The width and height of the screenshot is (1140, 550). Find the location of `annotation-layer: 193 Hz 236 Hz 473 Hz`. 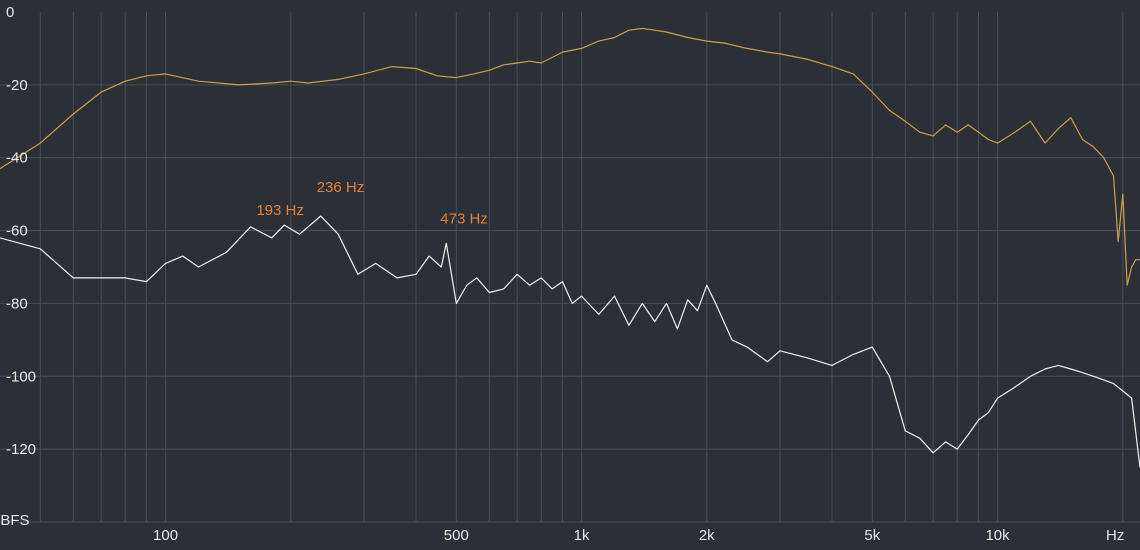

annotation-layer: 193 Hz 236 Hz 473 Hz is located at coordinates (371, 203).